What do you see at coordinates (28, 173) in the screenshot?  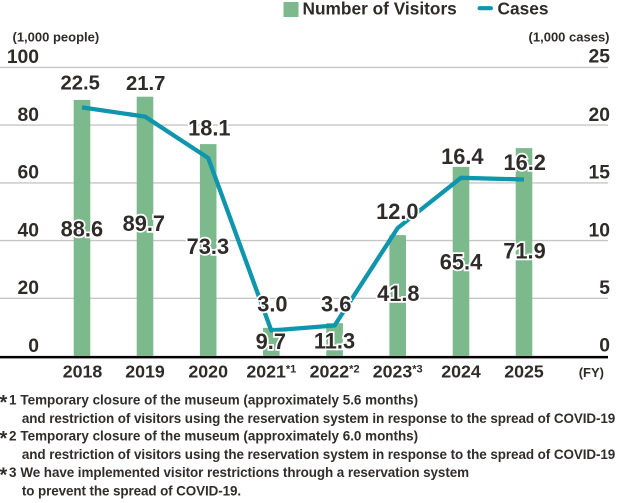 I see `svg-text: 60` at bounding box center [28, 173].